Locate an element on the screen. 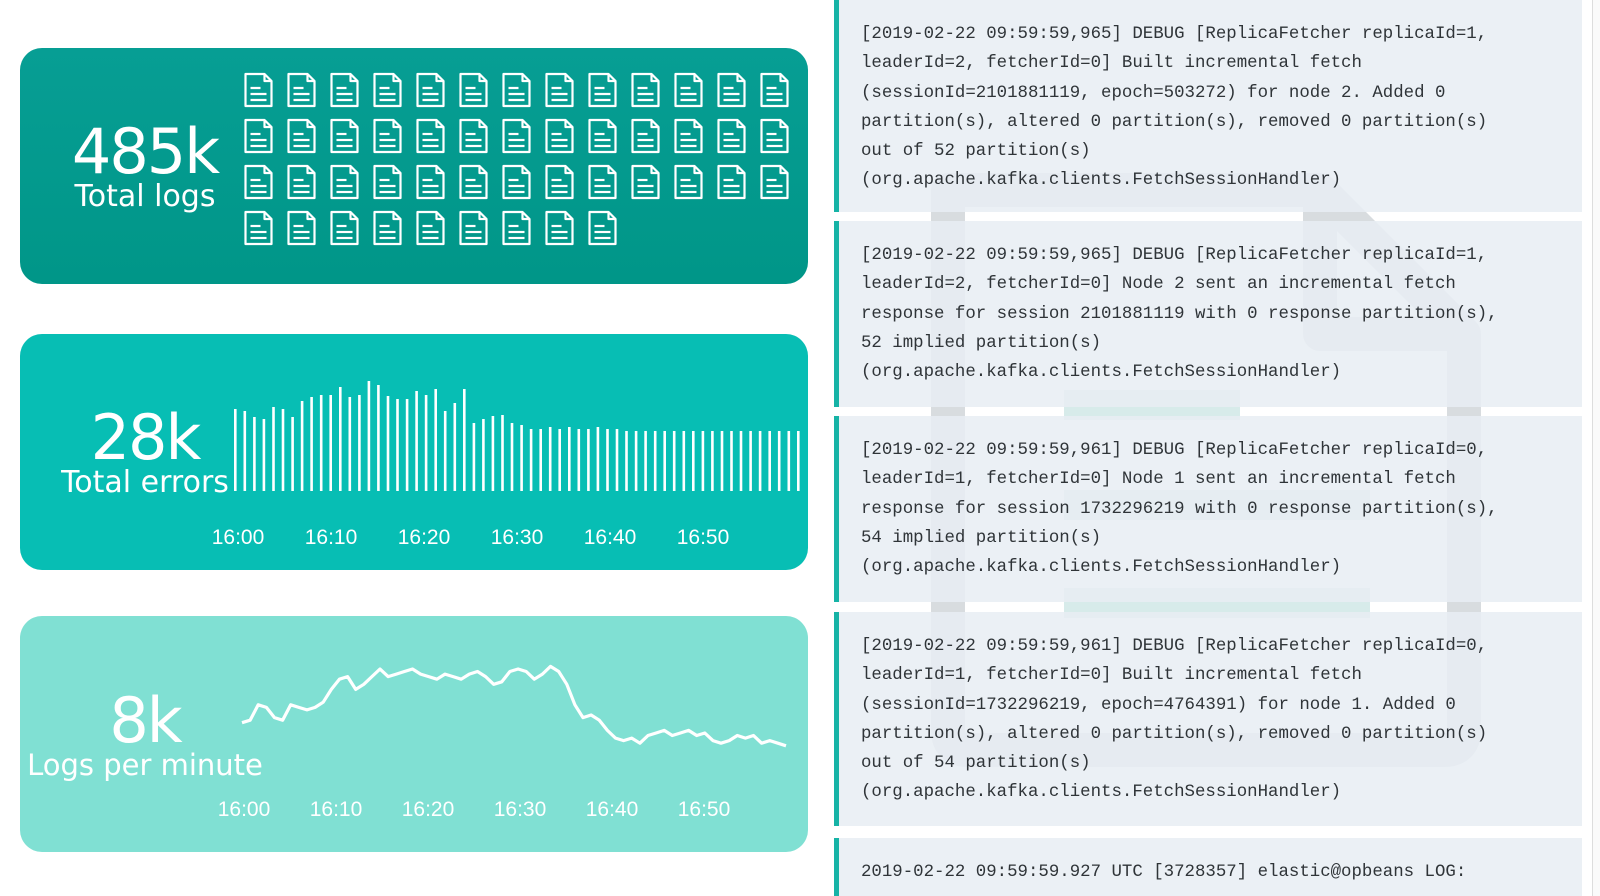  total-logs-stat: 485k Total logs is located at coordinates (145, 166).